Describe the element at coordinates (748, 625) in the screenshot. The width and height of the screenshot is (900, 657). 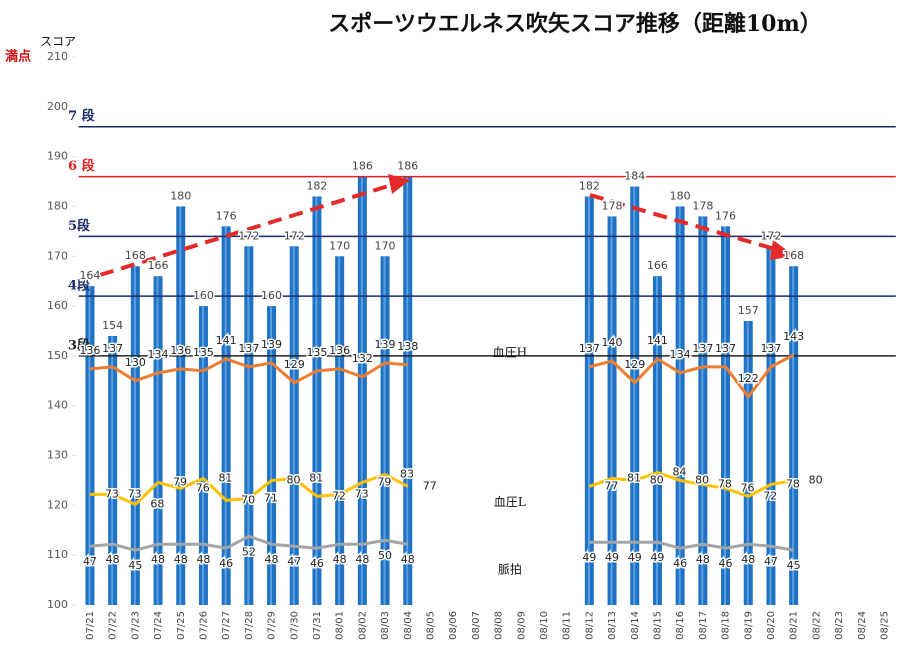
I see `x-tick-label: 08/19` at that location.